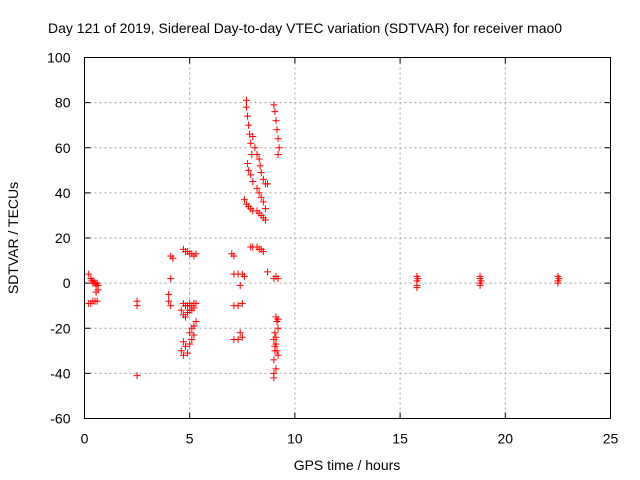  Describe the element at coordinates (347, 465) in the screenshot. I see `x-axis-label: GPS time / hours` at that location.